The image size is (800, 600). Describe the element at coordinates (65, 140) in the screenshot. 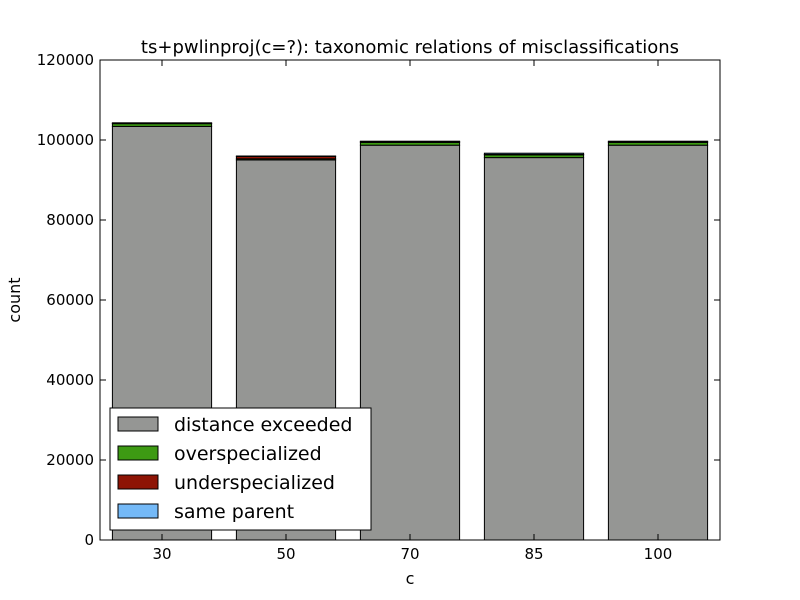

I see `y-tick-label: 100000` at that location.